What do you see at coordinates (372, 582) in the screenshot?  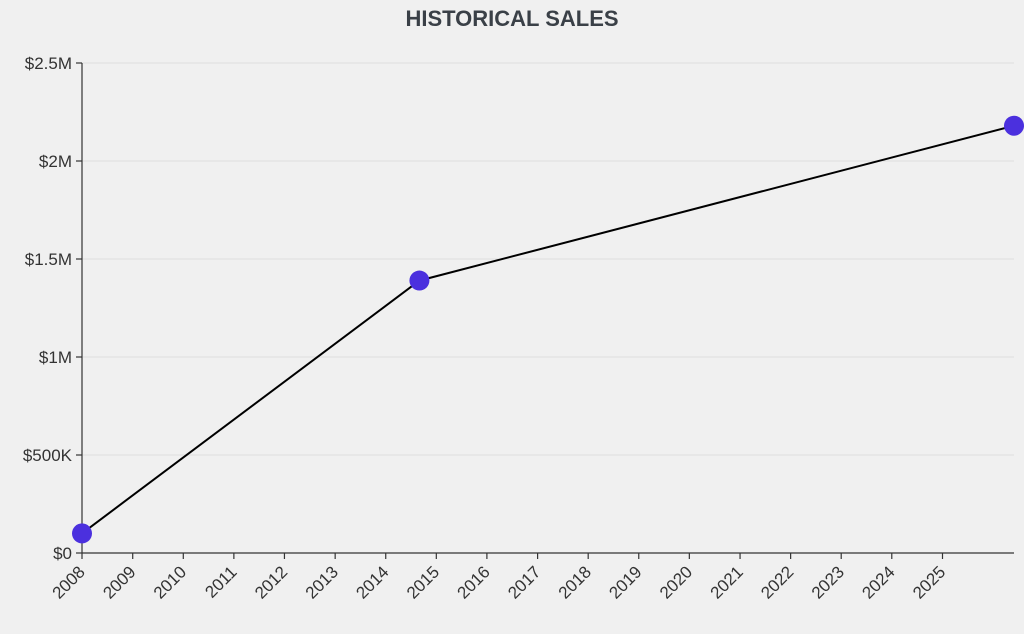 I see `x-tick-label: 2014` at bounding box center [372, 582].